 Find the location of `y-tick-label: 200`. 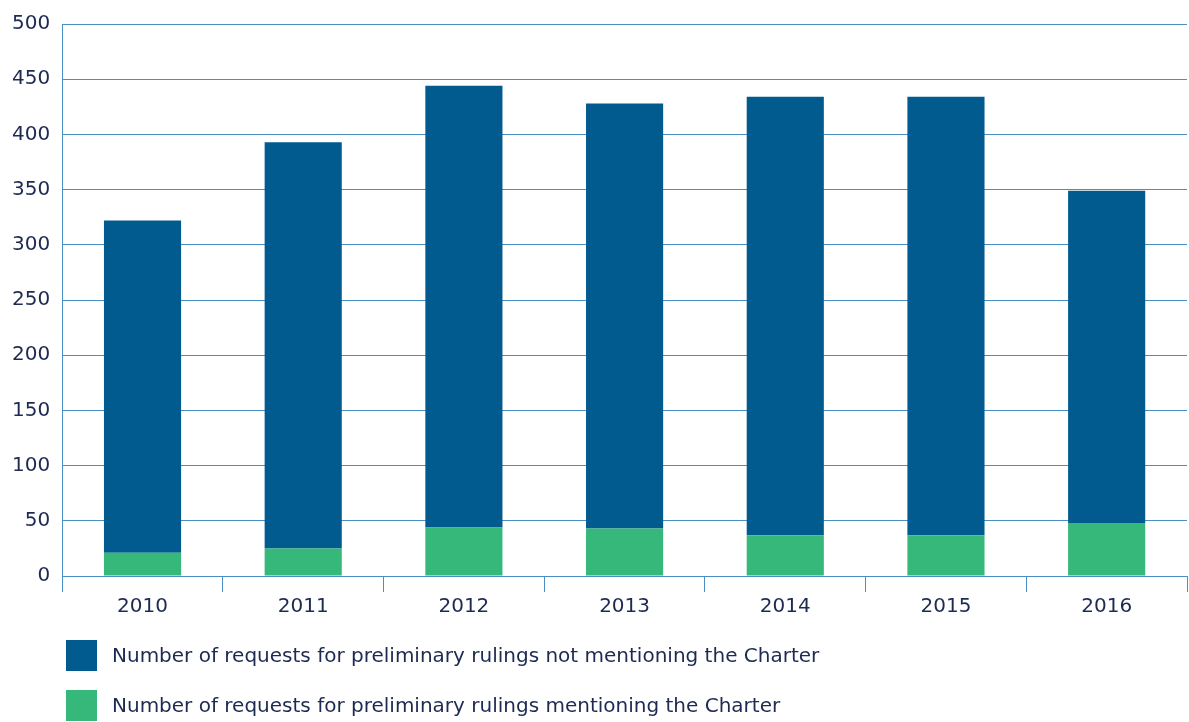

y-tick-label: 200 is located at coordinates (31, 353).